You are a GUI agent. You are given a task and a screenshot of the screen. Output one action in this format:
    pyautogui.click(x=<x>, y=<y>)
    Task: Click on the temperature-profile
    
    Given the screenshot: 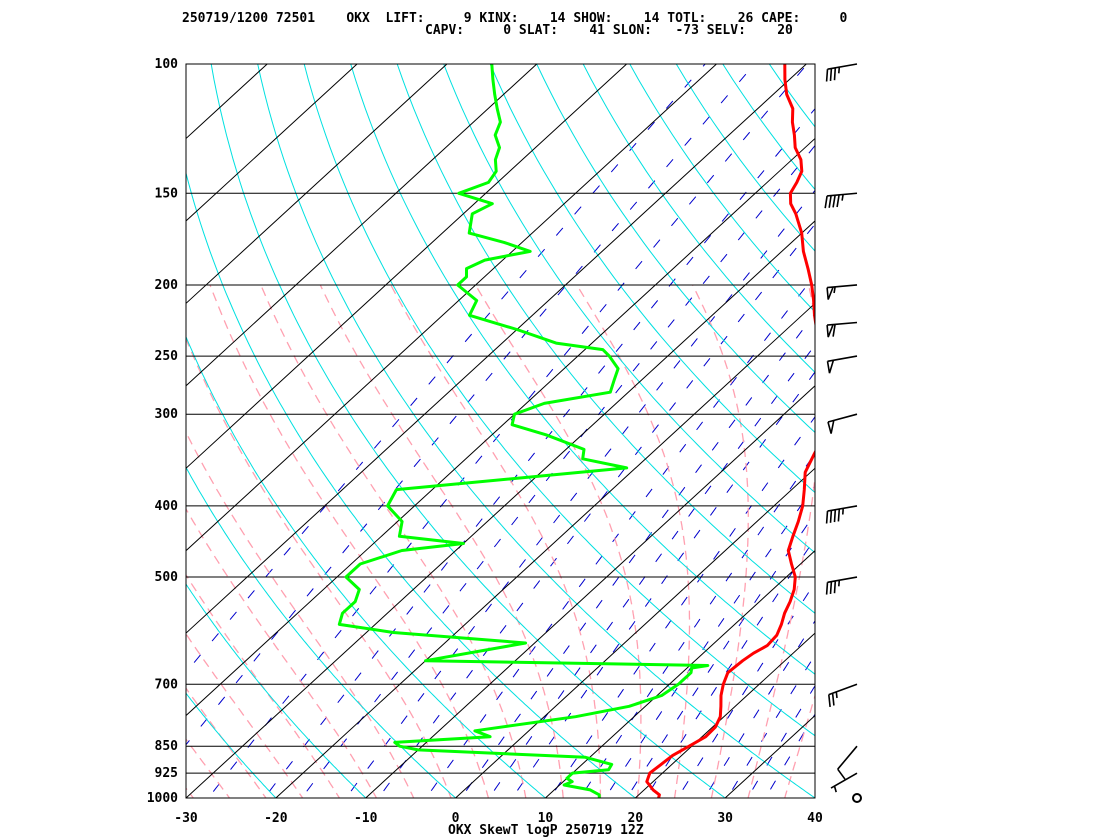 What is the action you would take?
    pyautogui.click(x=730, y=431)
    